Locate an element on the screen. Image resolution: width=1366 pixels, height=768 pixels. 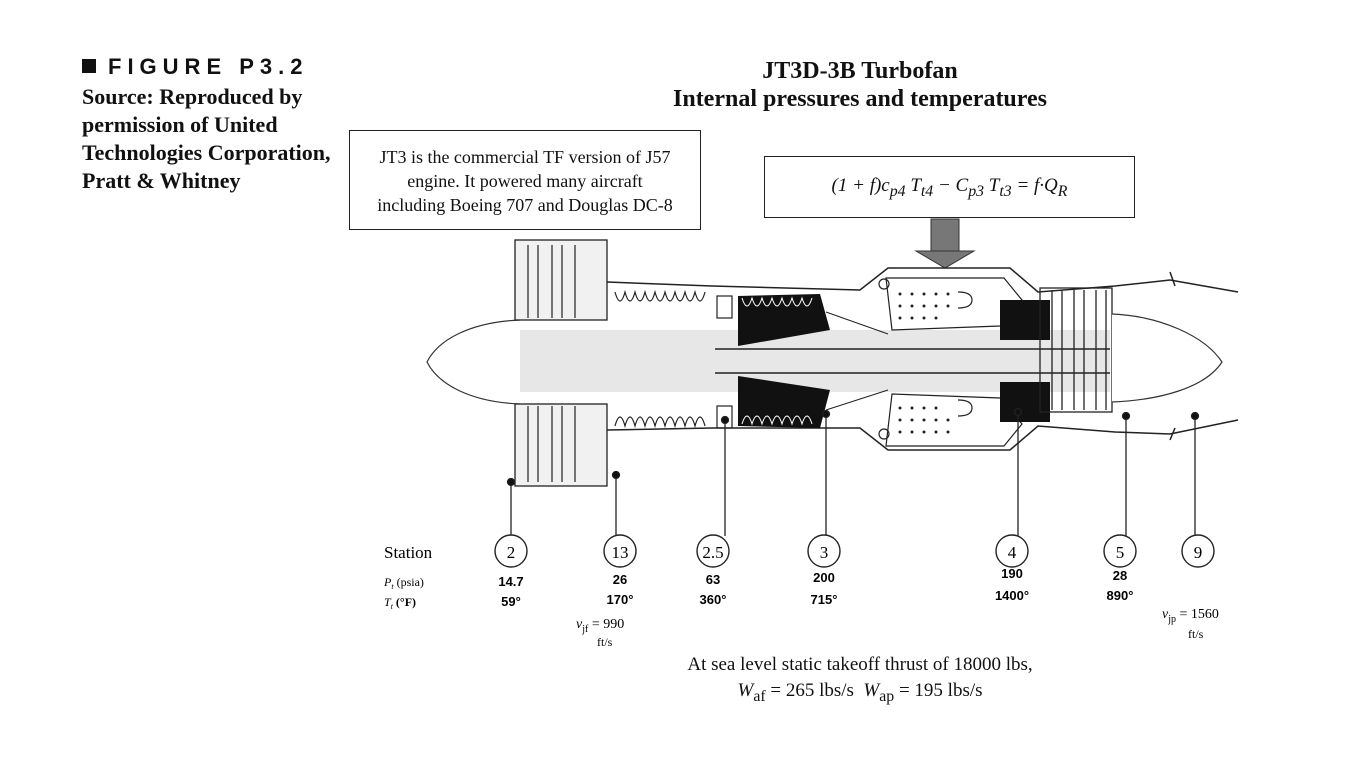
pressure-row-label: Pt (psia) is located at coordinates (403, 583).